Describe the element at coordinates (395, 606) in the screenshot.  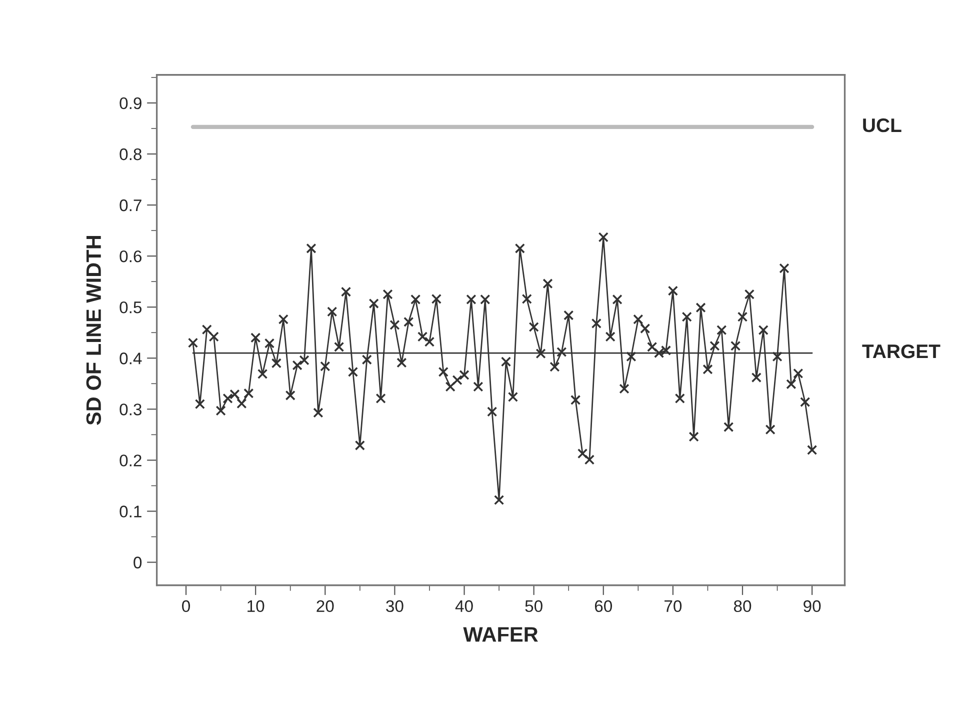
I see `x-tick-label: 30` at that location.